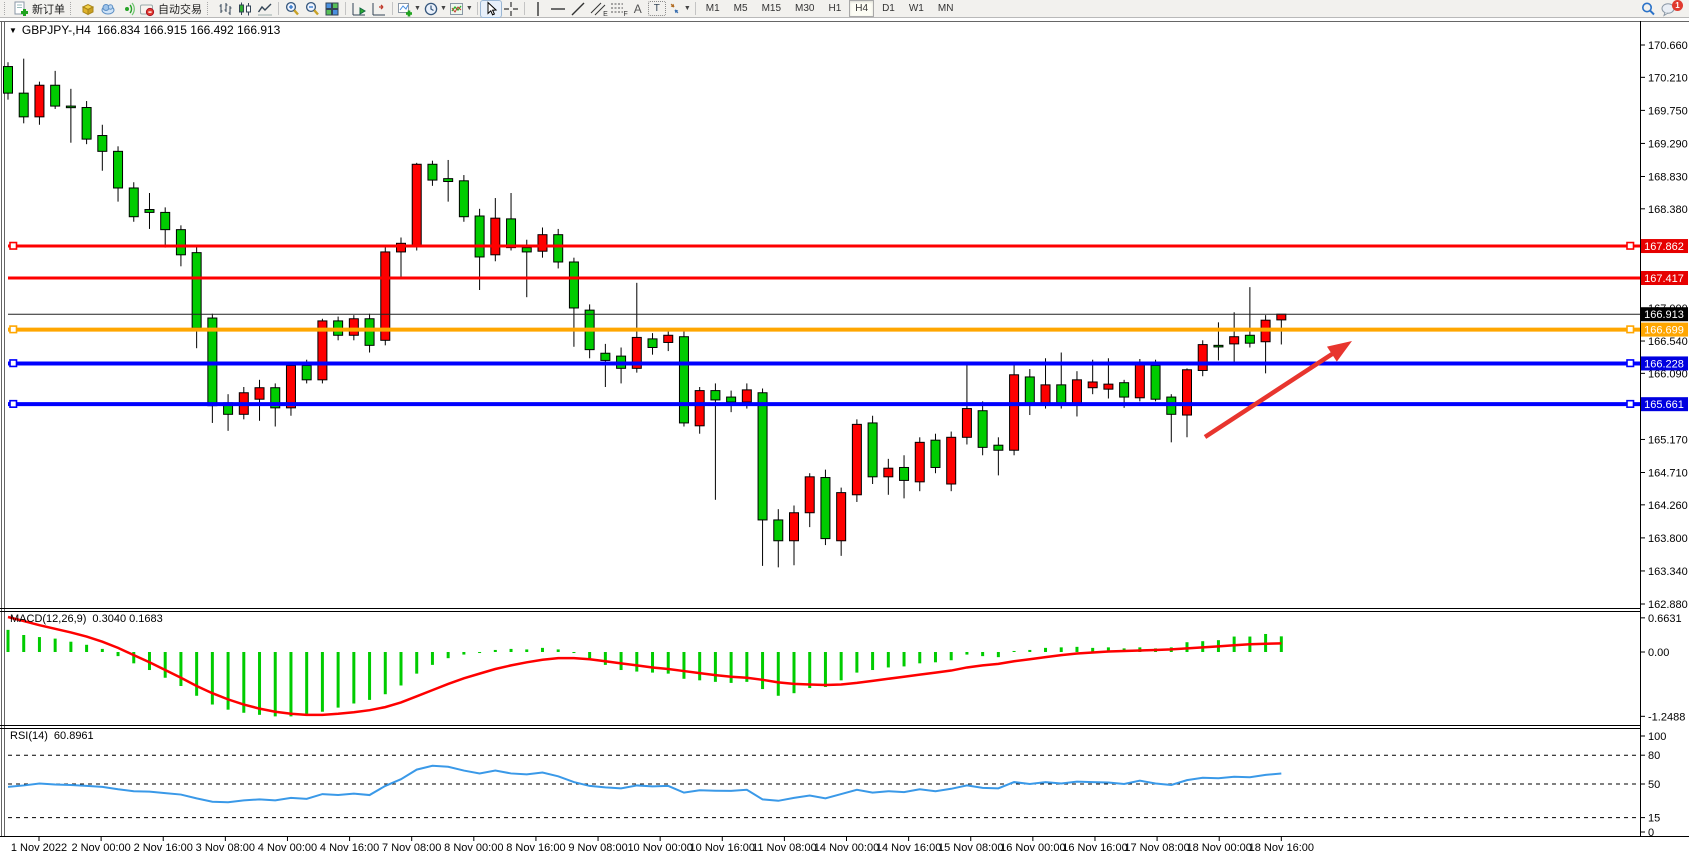  I want to click on auto-scroll-button, so click(359, 9).